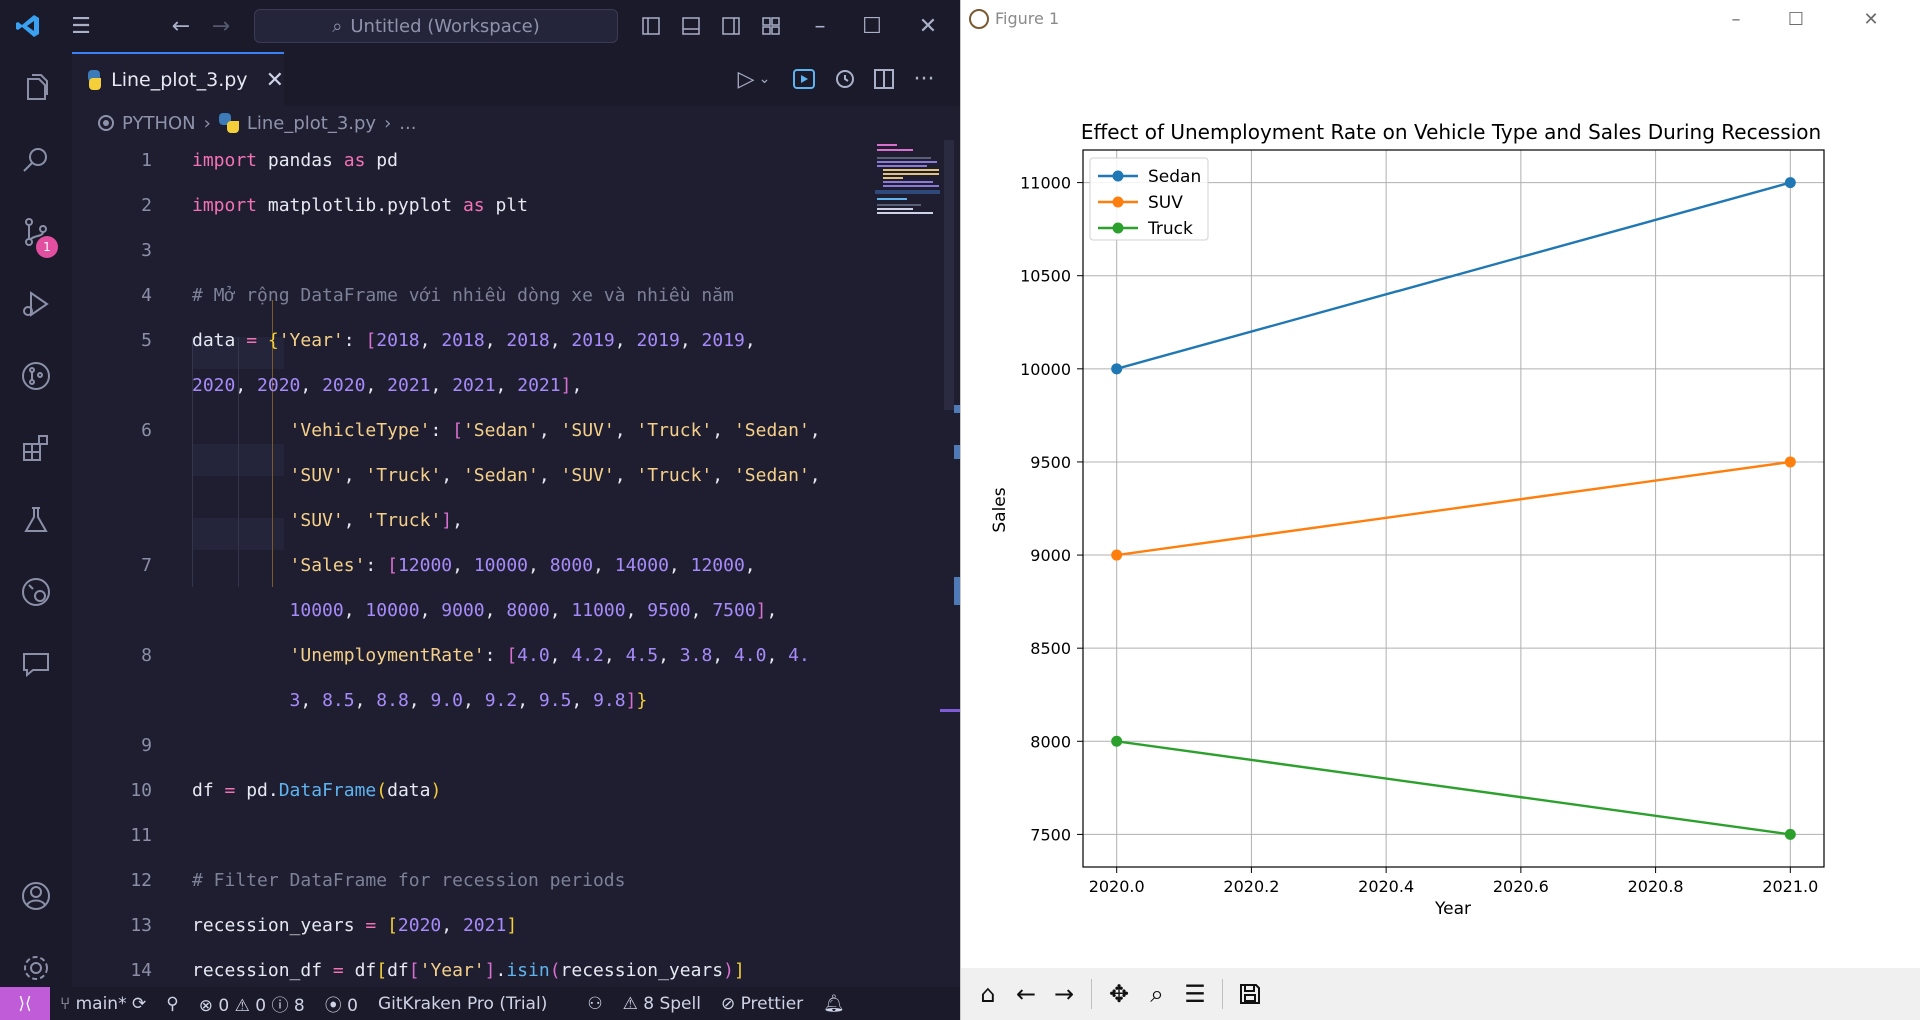 This screenshot has height=1020, width=1920. Describe the element at coordinates (352, 1006) in the screenshot. I see `ports-count: 0` at that location.